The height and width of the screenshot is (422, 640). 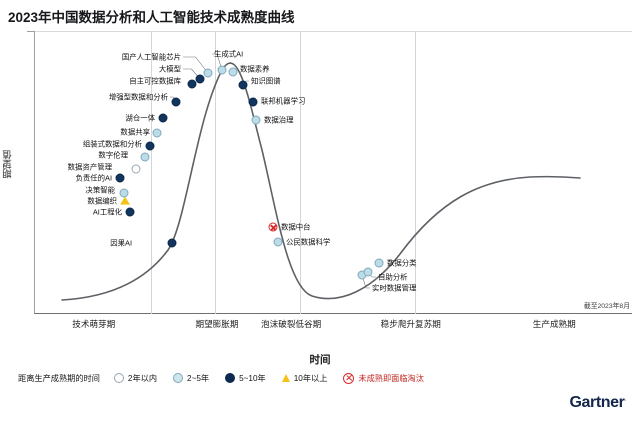 I want to click on data-point-label: 联邦机器学习, so click(x=283, y=101).